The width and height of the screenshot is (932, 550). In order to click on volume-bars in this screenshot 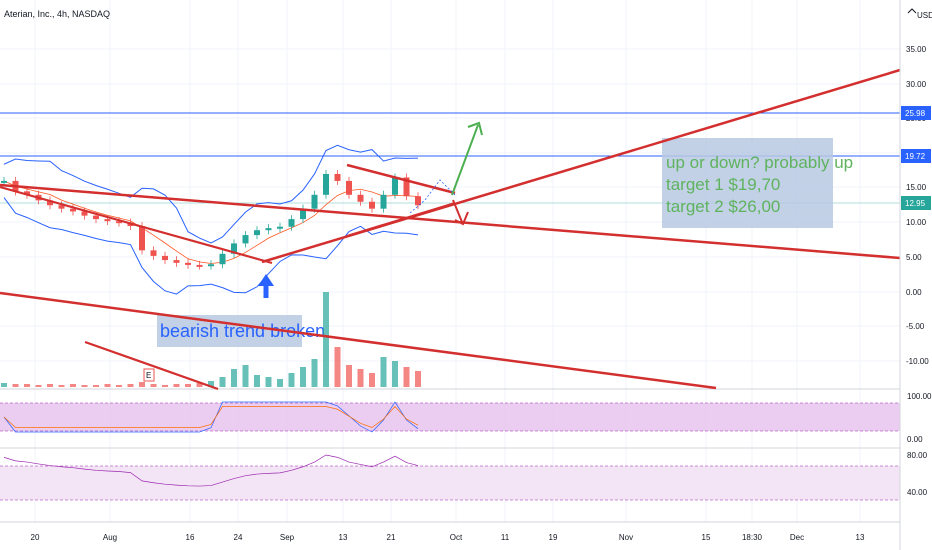, I will do `click(211, 339)`.